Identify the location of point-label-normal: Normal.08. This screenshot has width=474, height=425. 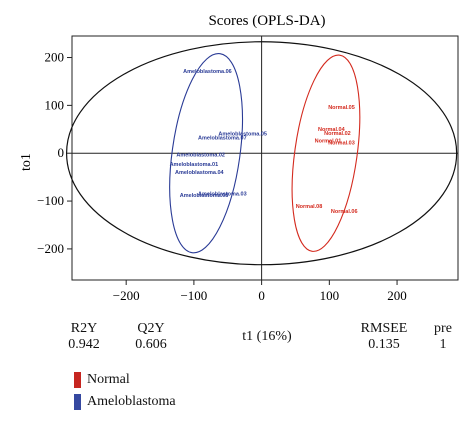
(309, 207).